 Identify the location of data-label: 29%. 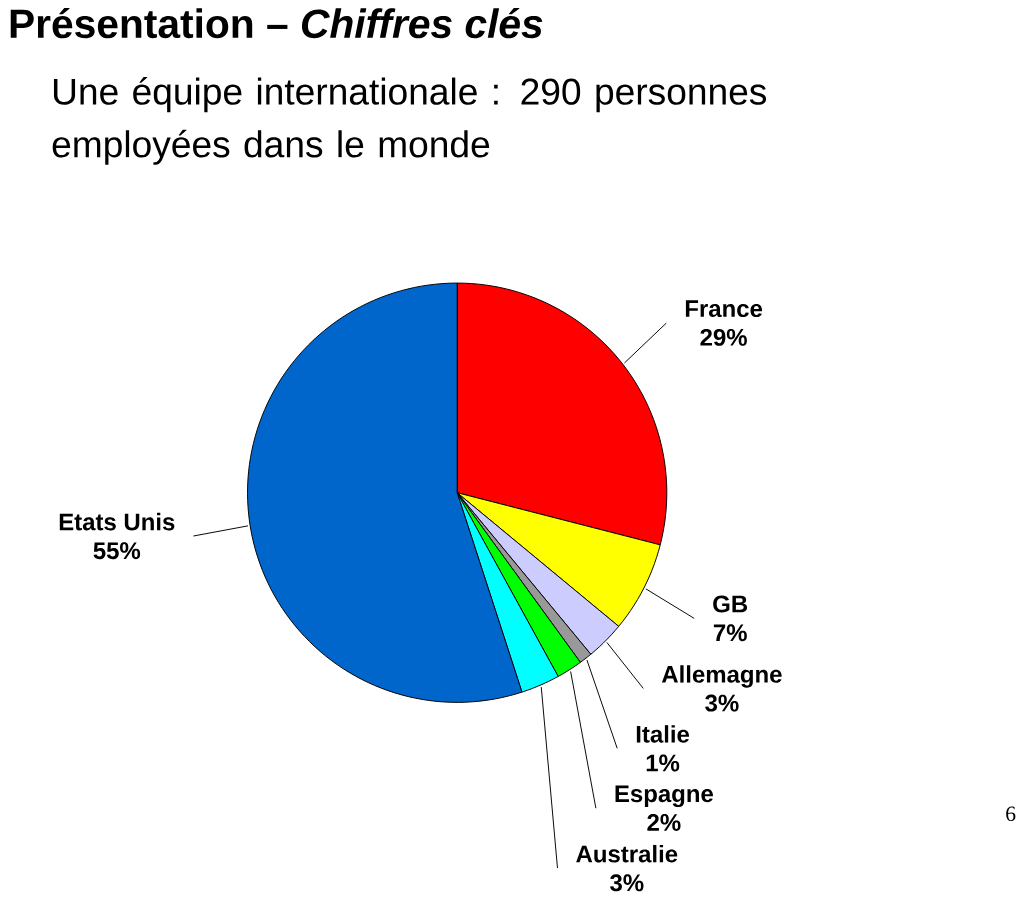
(723, 337).